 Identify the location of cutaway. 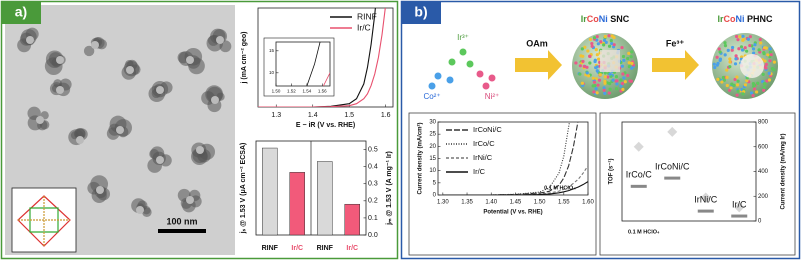
(610, 61).